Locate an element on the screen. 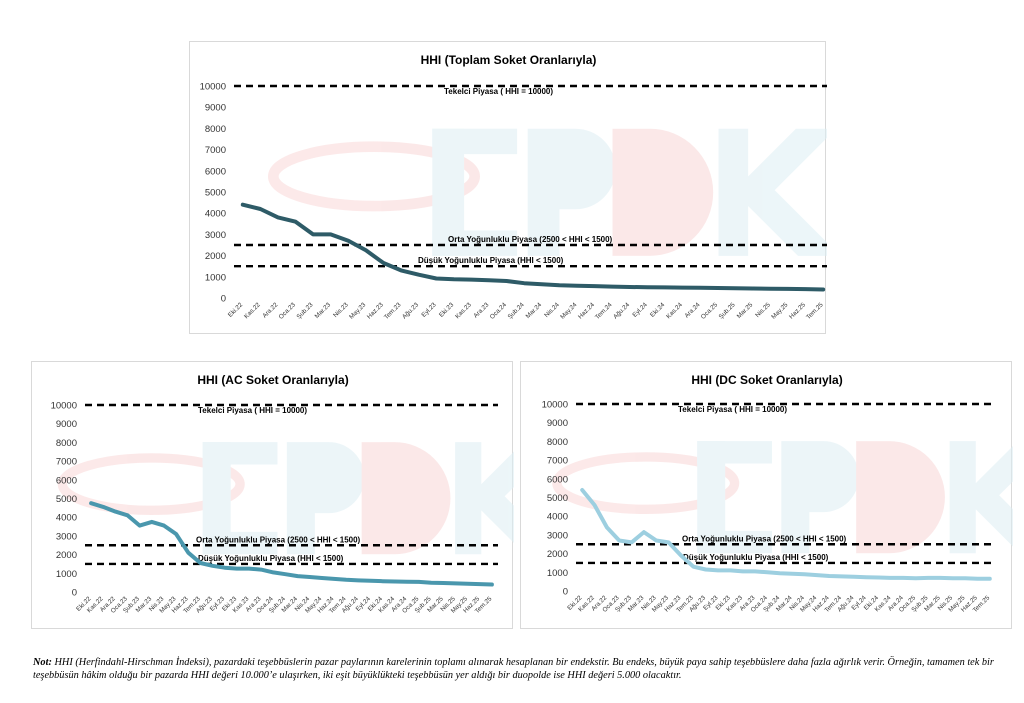  x-tick-label: Kas.24 is located at coordinates (674, 310).